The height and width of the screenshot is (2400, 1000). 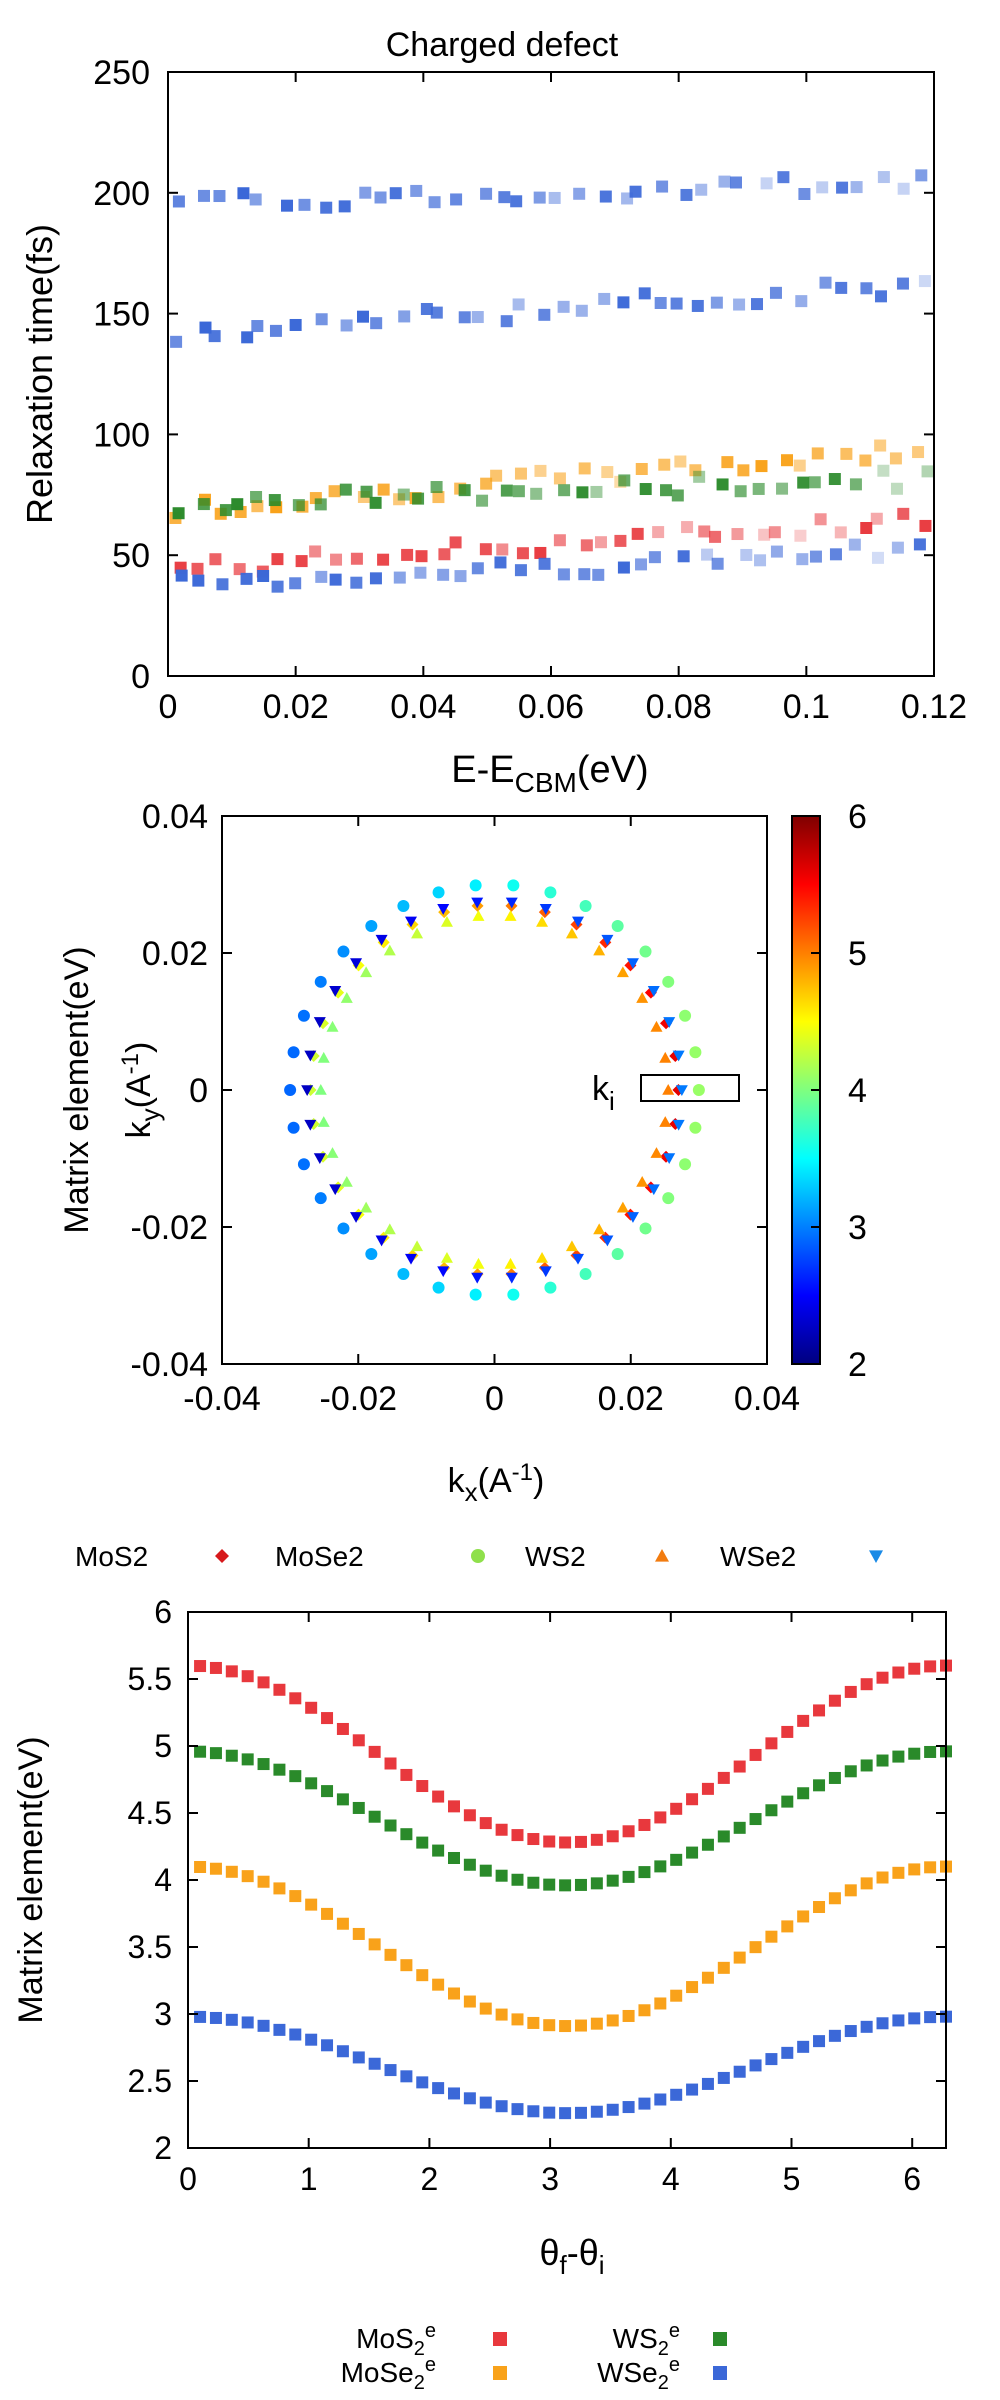 What do you see at coordinates (549, 2252) in the screenshot?
I see `theta-f-main: θ` at bounding box center [549, 2252].